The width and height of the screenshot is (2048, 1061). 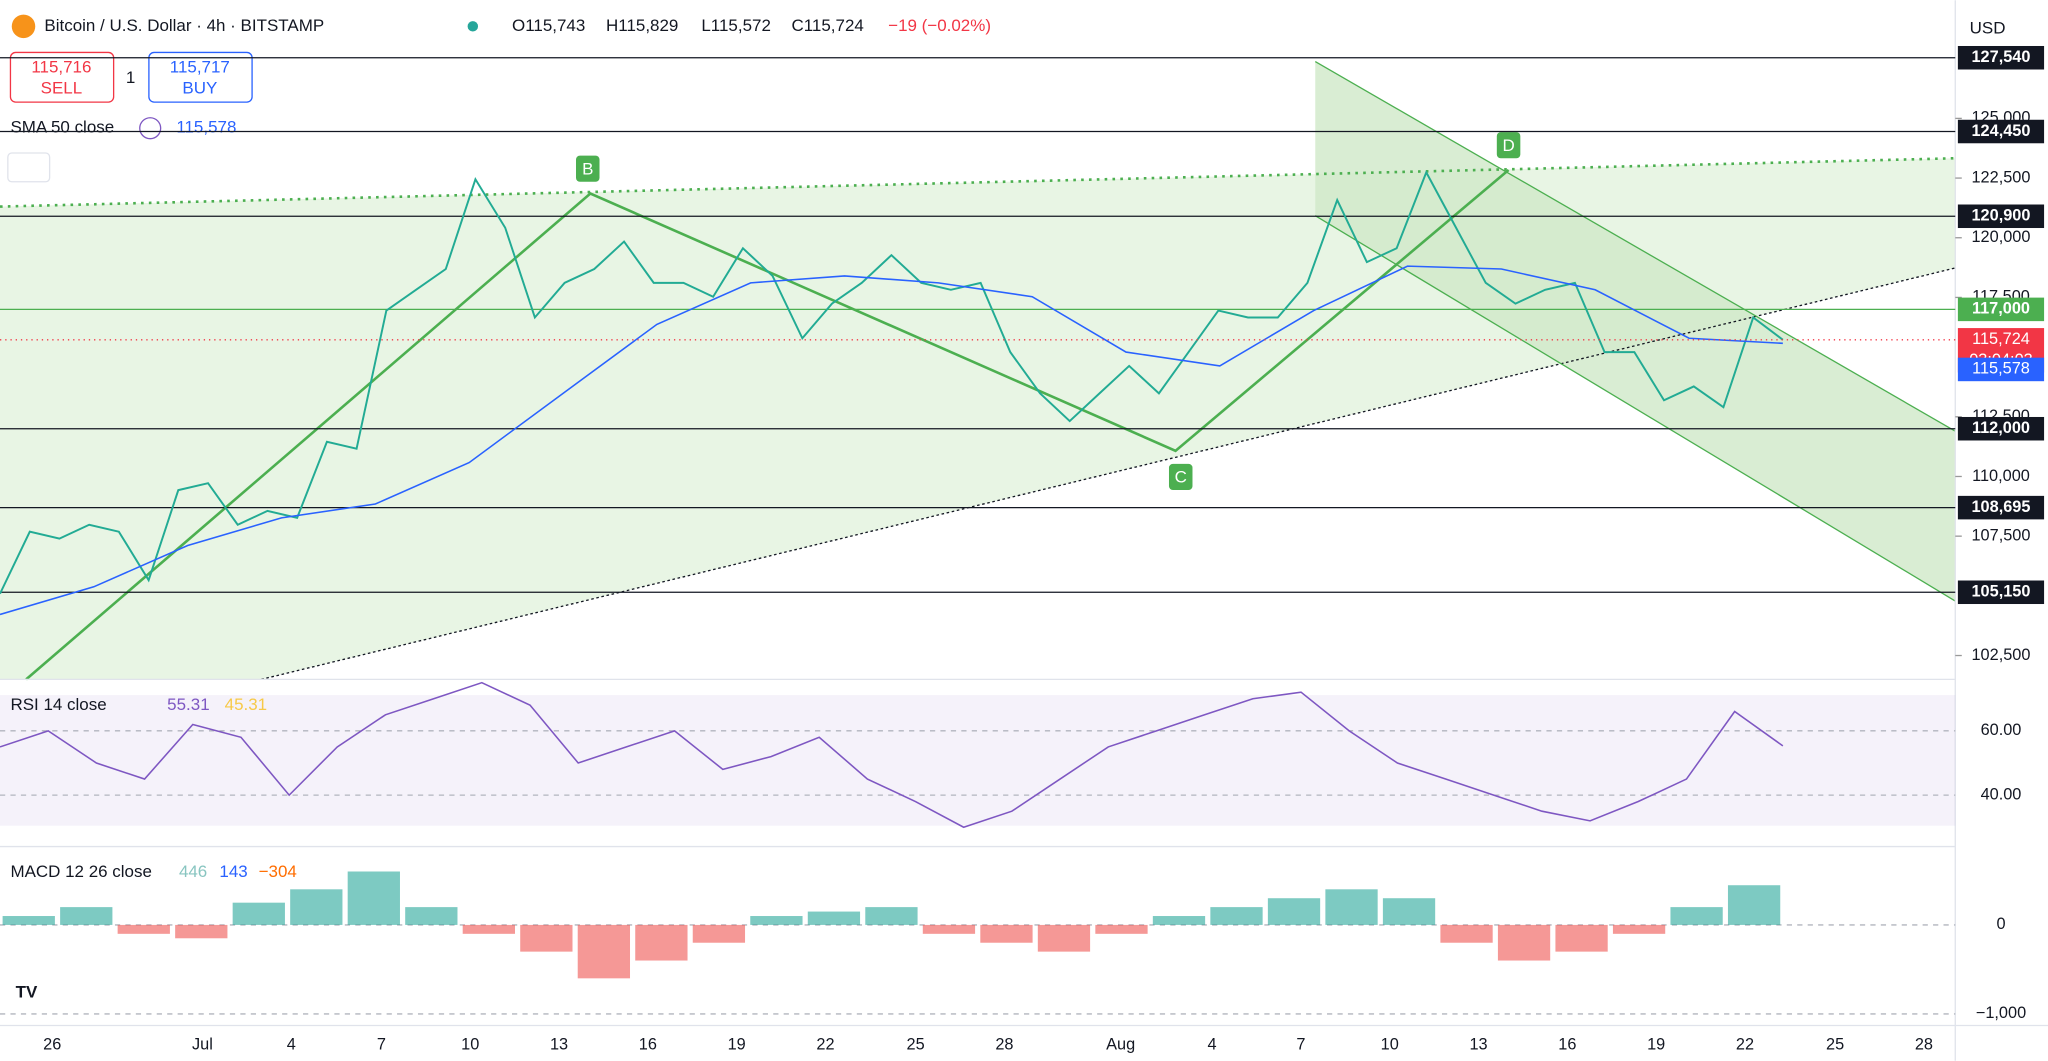 What do you see at coordinates (61, 67) in the screenshot?
I see `sell-price: 115,716` at bounding box center [61, 67].